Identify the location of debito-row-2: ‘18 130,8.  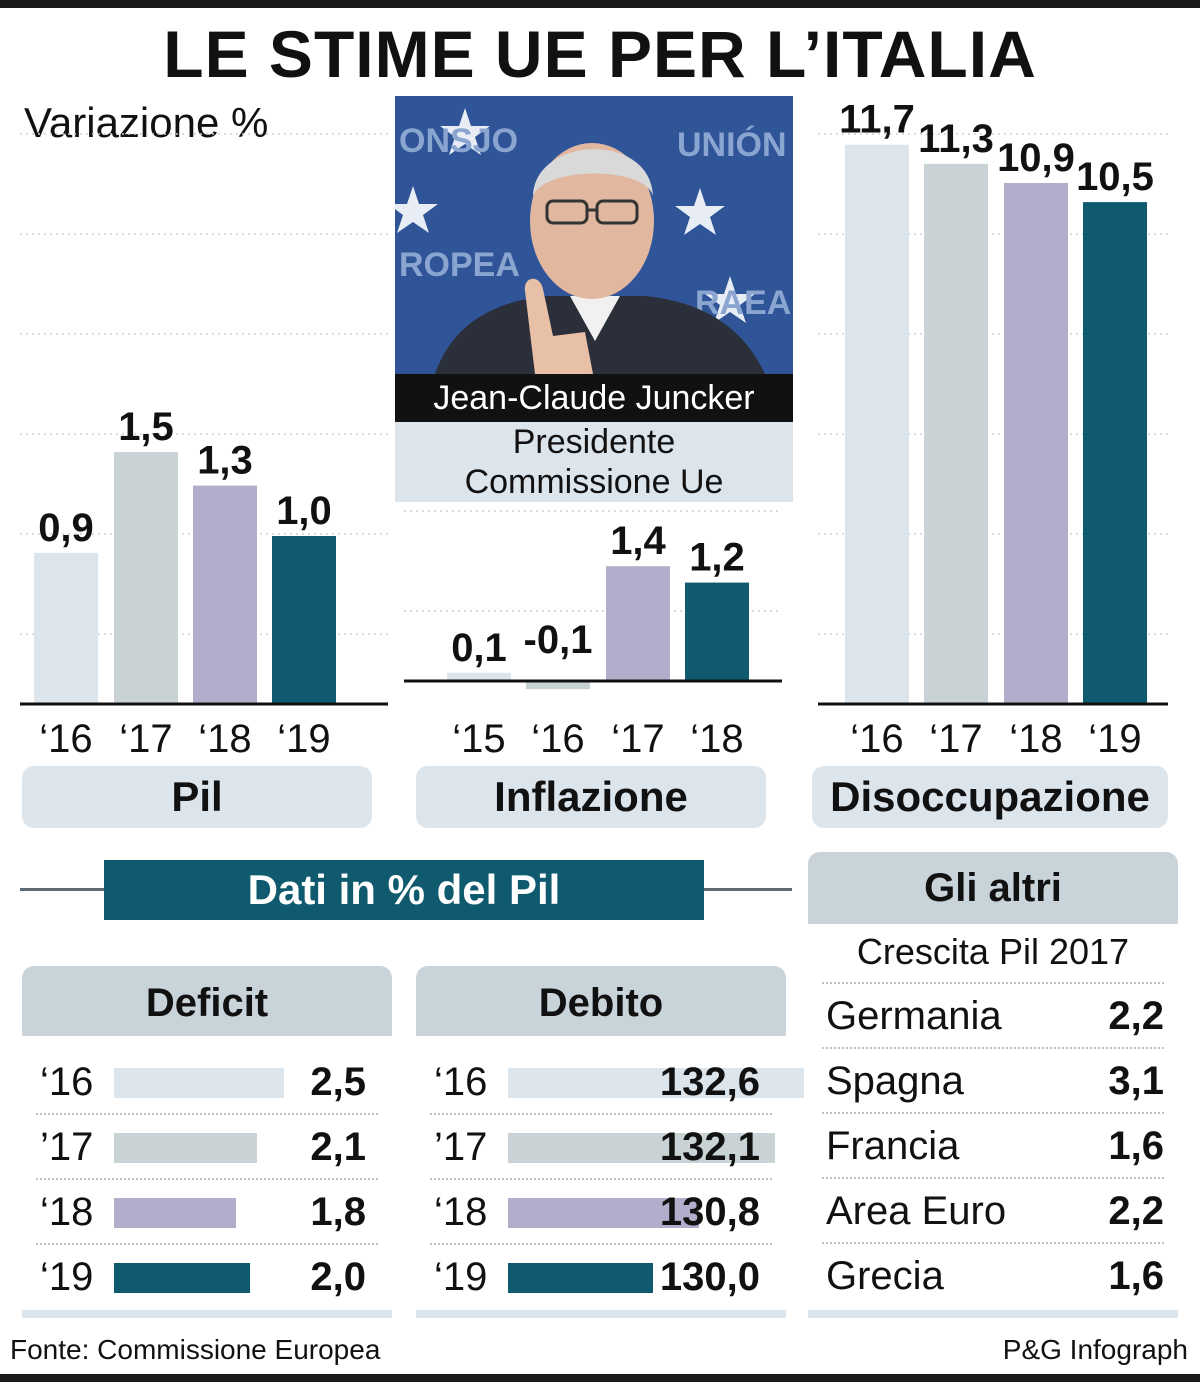
(601, 1212).